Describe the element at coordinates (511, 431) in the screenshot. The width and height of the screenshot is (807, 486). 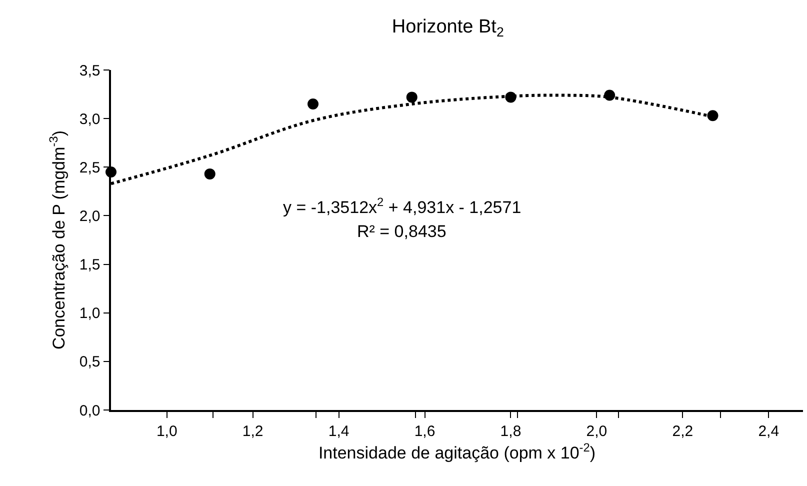
I see `x-tick-label: 1,8` at that location.